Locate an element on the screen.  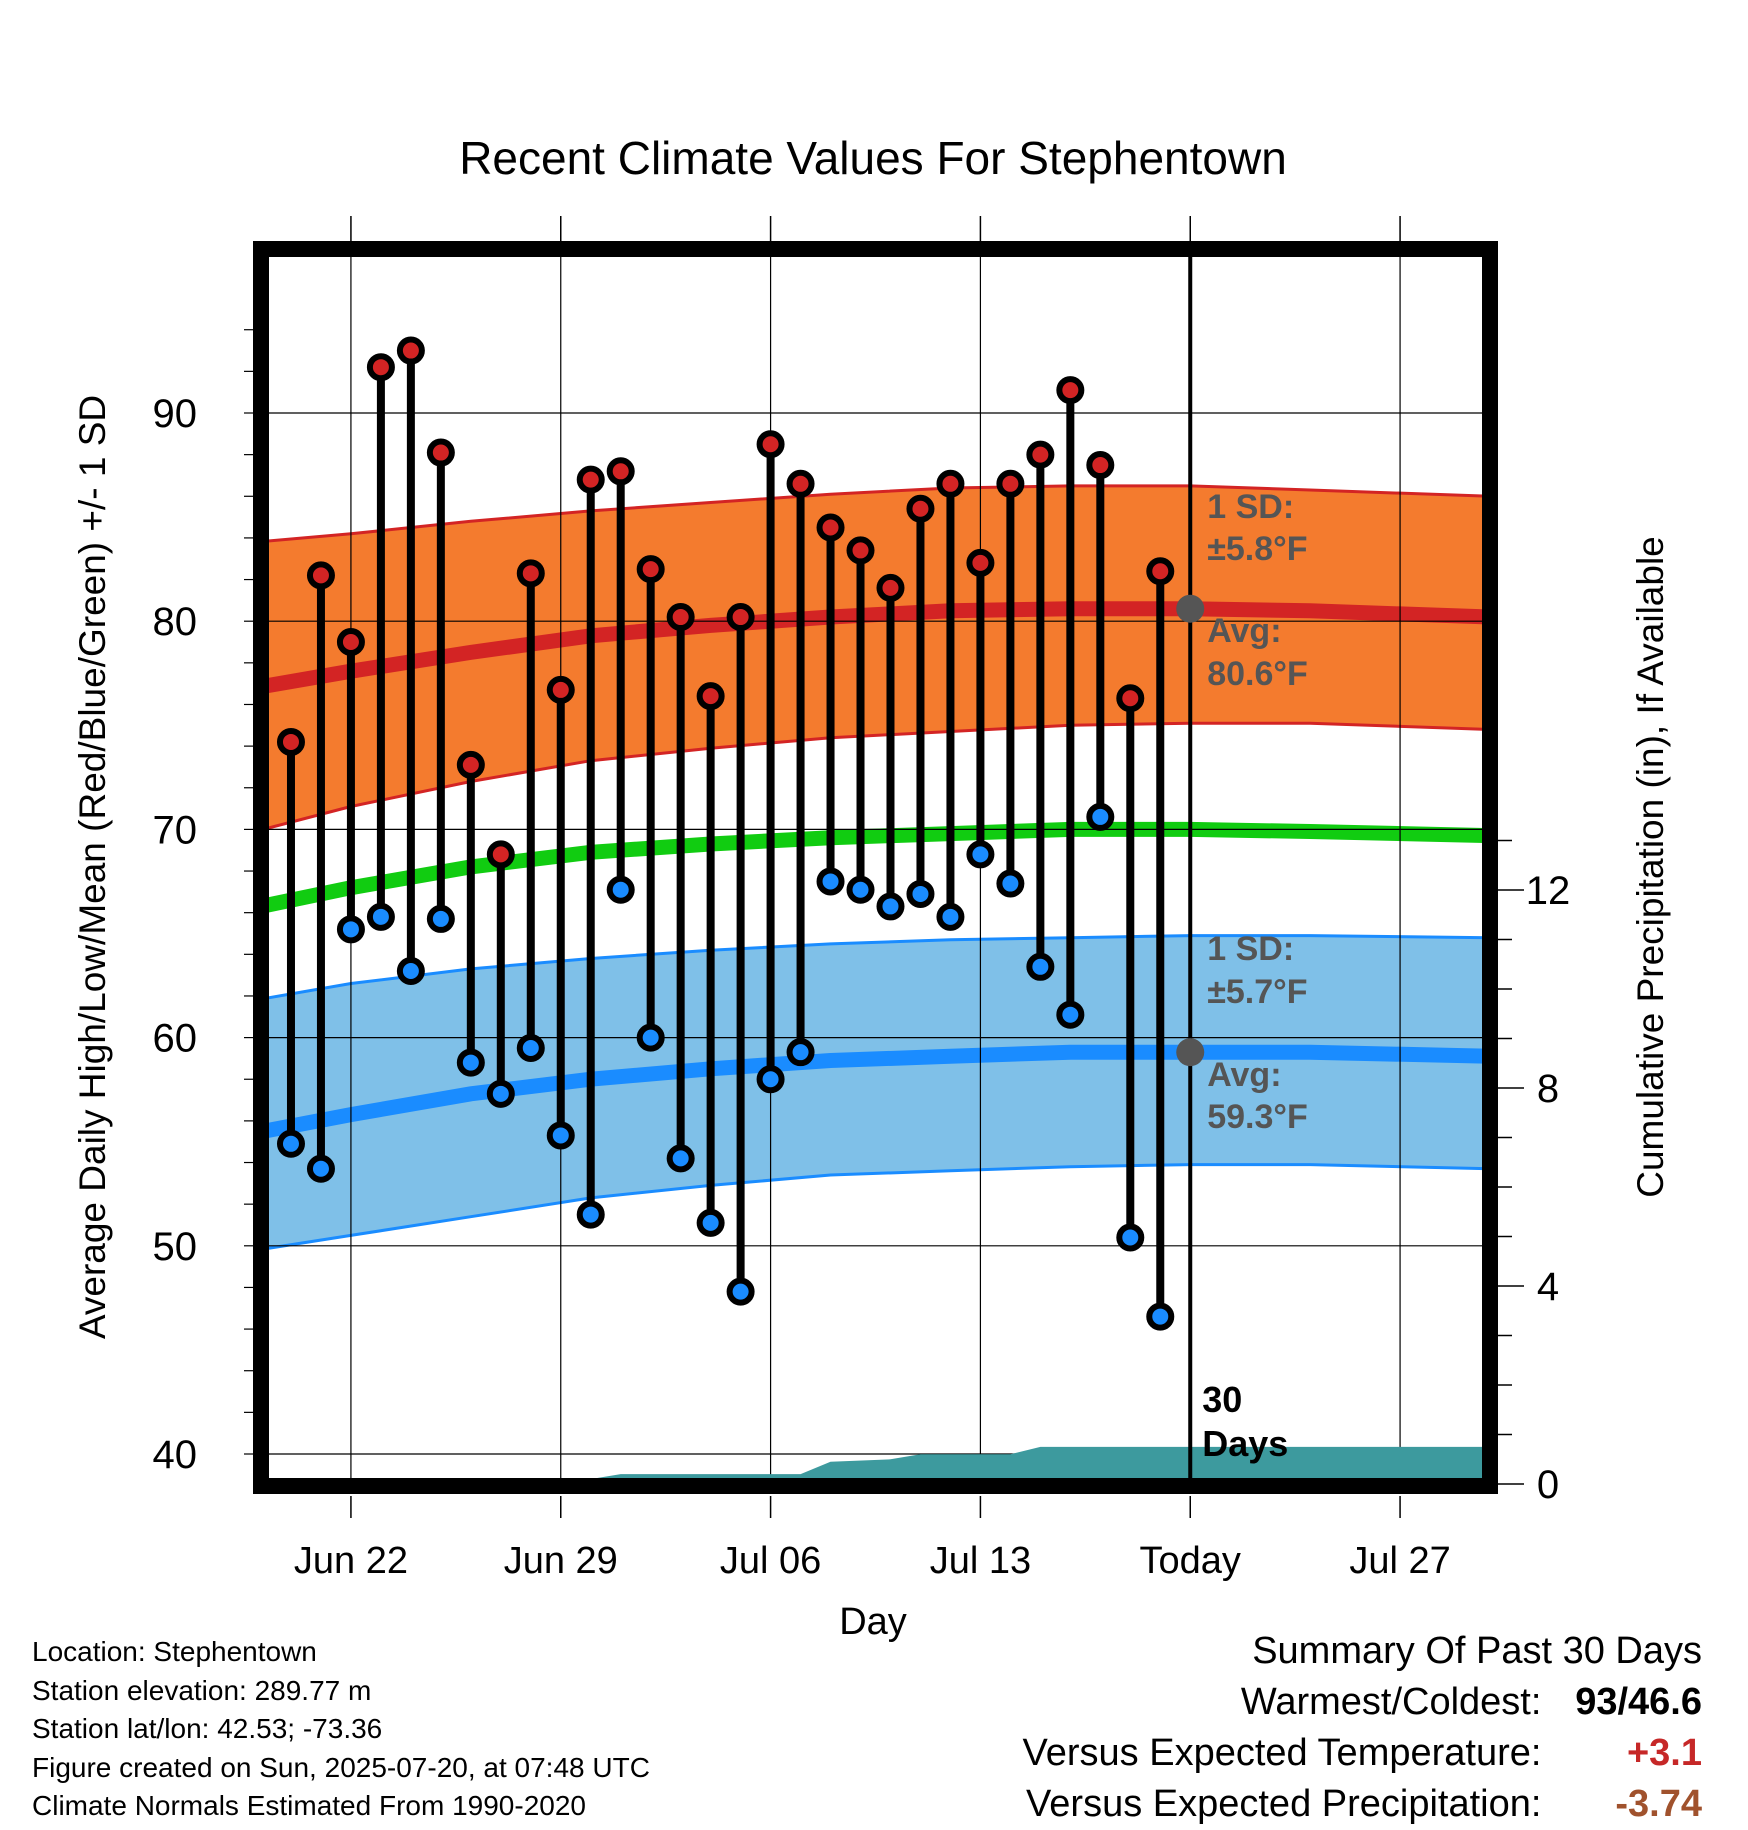
warmest-value: 93 is located at coordinates (1596, 1702).